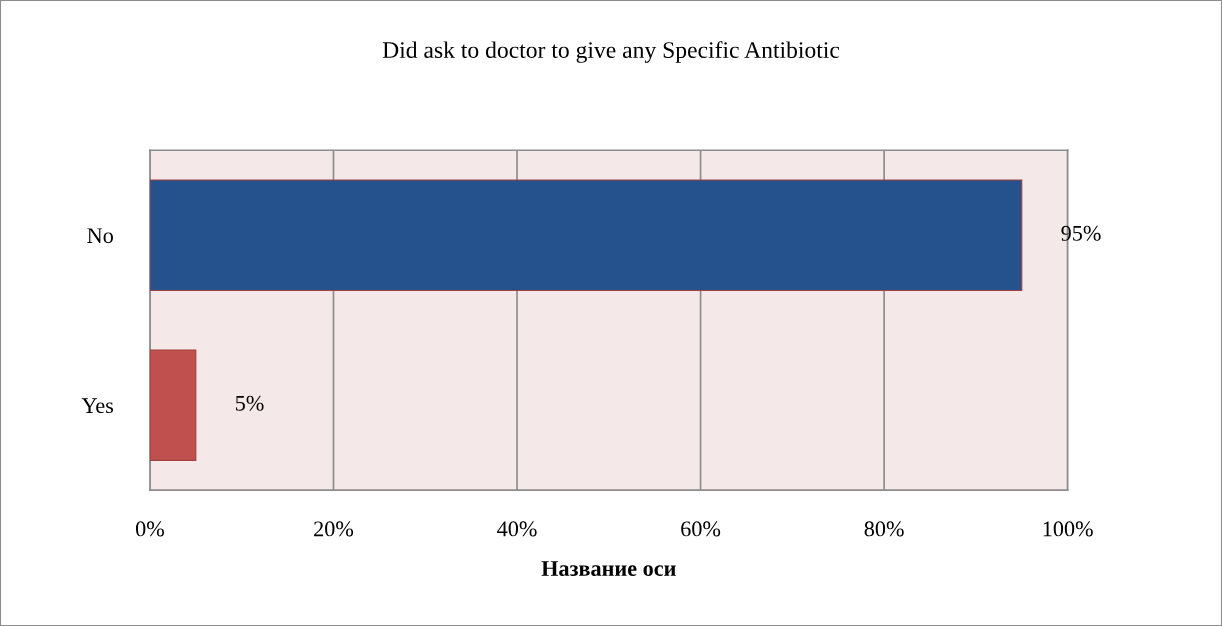 The height and width of the screenshot is (626, 1222). Describe the element at coordinates (334, 529) in the screenshot. I see `x-tick-label: 20%` at that location.